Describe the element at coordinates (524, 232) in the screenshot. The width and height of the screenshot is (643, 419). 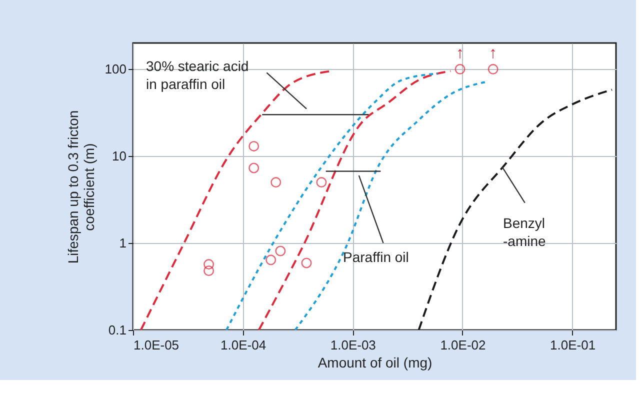
I see `annotation: Benzyl -amine` at that location.